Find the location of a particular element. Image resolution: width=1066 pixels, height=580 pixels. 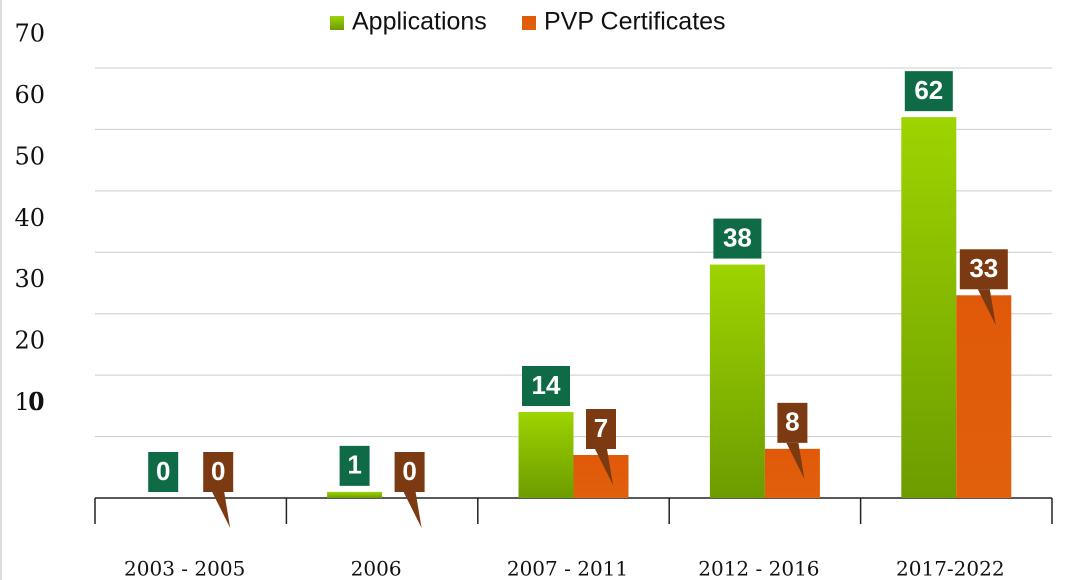

data-label: 14 is located at coordinates (546, 385).